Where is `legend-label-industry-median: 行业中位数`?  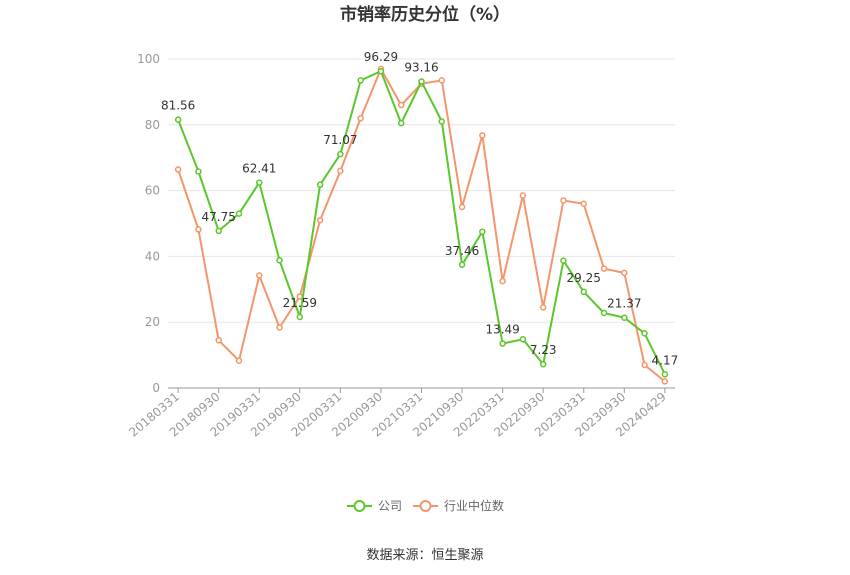 legend-label-industry-median: 行业中位数 is located at coordinates (474, 505).